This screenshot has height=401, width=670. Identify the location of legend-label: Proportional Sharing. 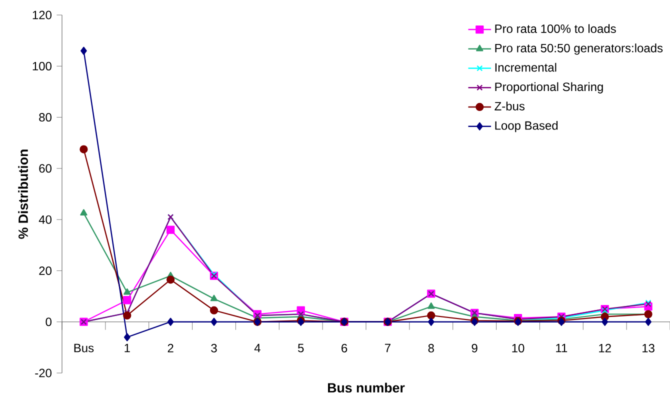
(549, 88).